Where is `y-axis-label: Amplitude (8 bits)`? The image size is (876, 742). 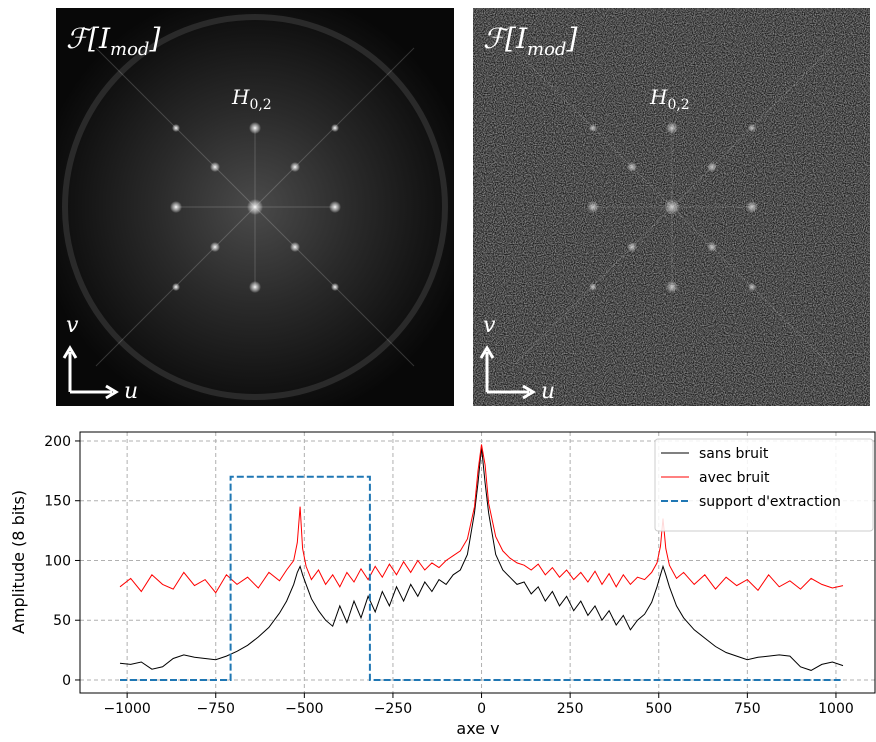
y-axis-label: Amplitude (8 bits) is located at coordinates (18, 562).